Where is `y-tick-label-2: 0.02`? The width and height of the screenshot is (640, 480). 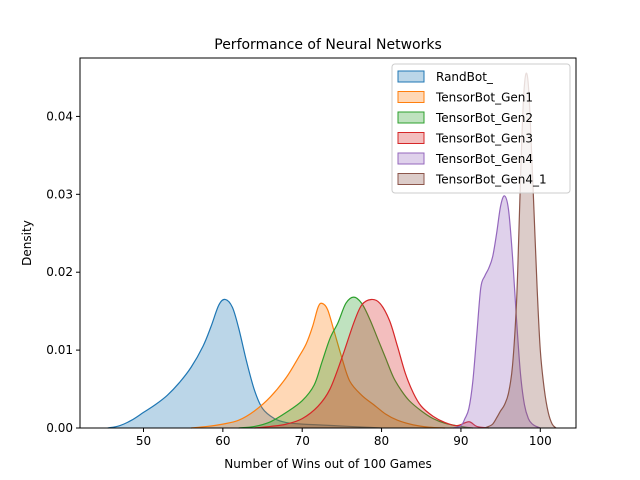 y-tick-label-2: 0.02 is located at coordinates (59, 272).